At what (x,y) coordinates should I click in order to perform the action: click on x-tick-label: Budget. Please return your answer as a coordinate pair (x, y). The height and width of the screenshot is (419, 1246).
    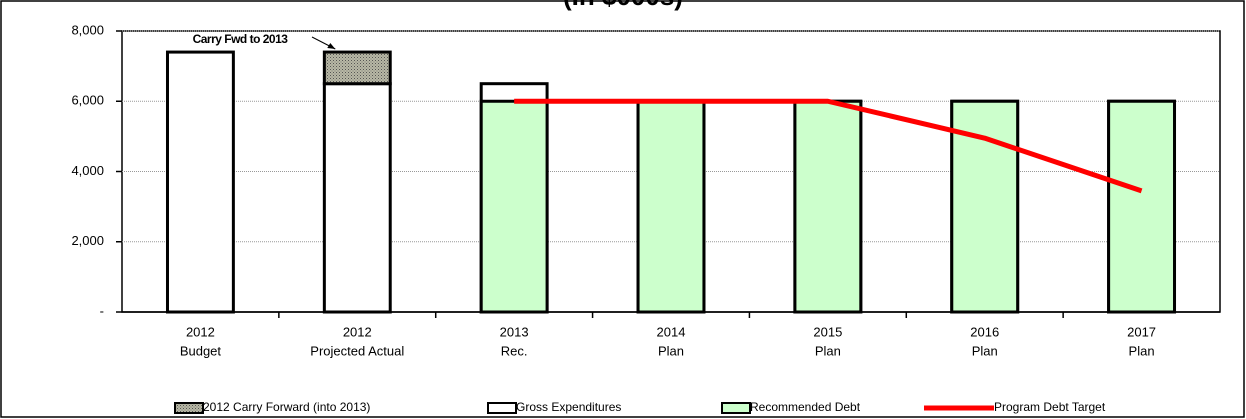
    Looking at the image, I should click on (201, 350).